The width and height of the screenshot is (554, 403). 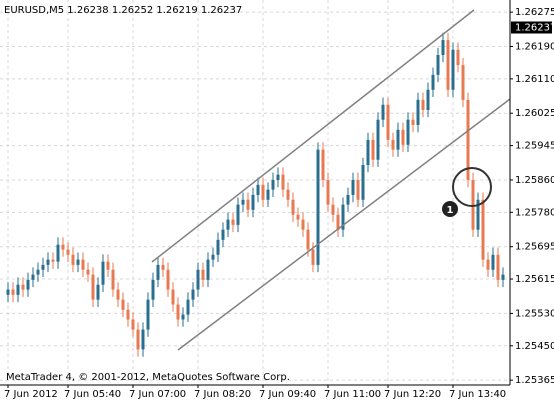 What do you see at coordinates (534, 79) in the screenshot?
I see `y-tick-label: 1.26110` at bounding box center [534, 79].